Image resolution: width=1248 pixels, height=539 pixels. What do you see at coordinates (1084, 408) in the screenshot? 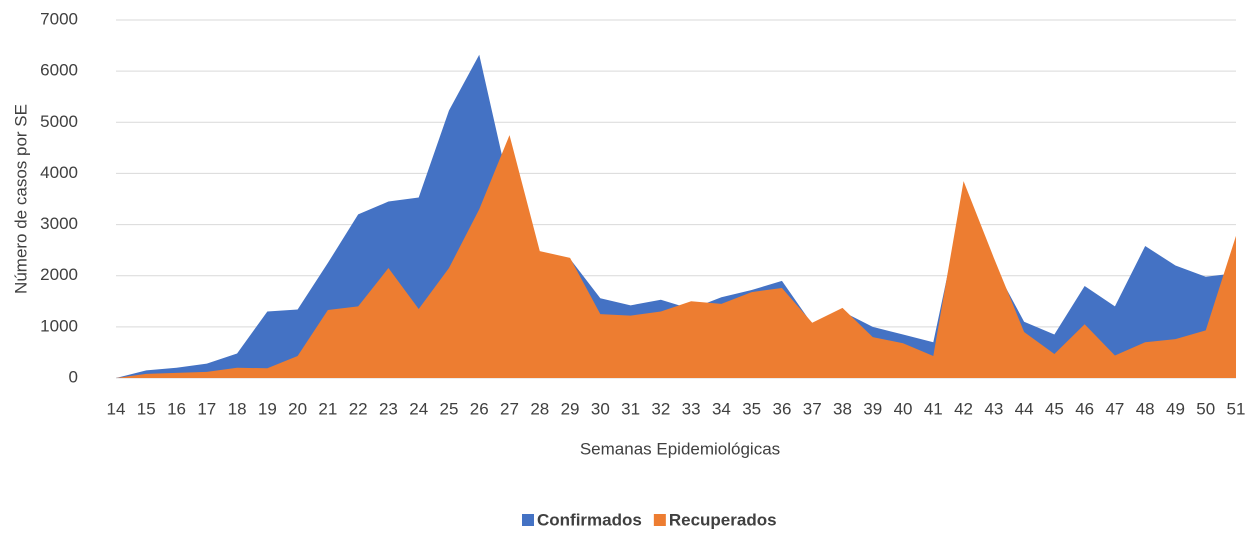
I see `x-tick-label: 46` at bounding box center [1084, 408].